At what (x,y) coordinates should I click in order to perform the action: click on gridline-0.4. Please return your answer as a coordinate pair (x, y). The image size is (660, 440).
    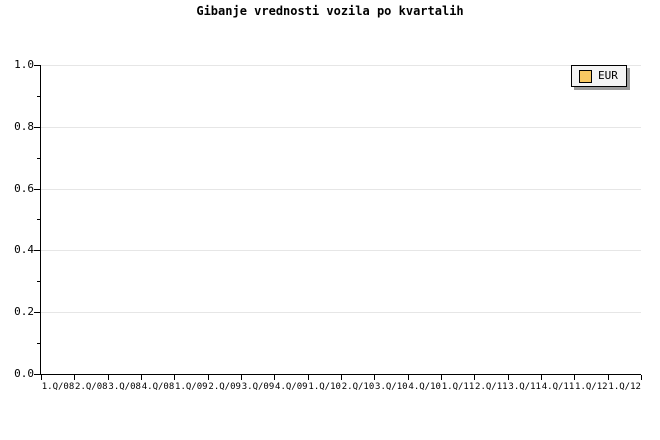
    Looking at the image, I should click on (341, 250).